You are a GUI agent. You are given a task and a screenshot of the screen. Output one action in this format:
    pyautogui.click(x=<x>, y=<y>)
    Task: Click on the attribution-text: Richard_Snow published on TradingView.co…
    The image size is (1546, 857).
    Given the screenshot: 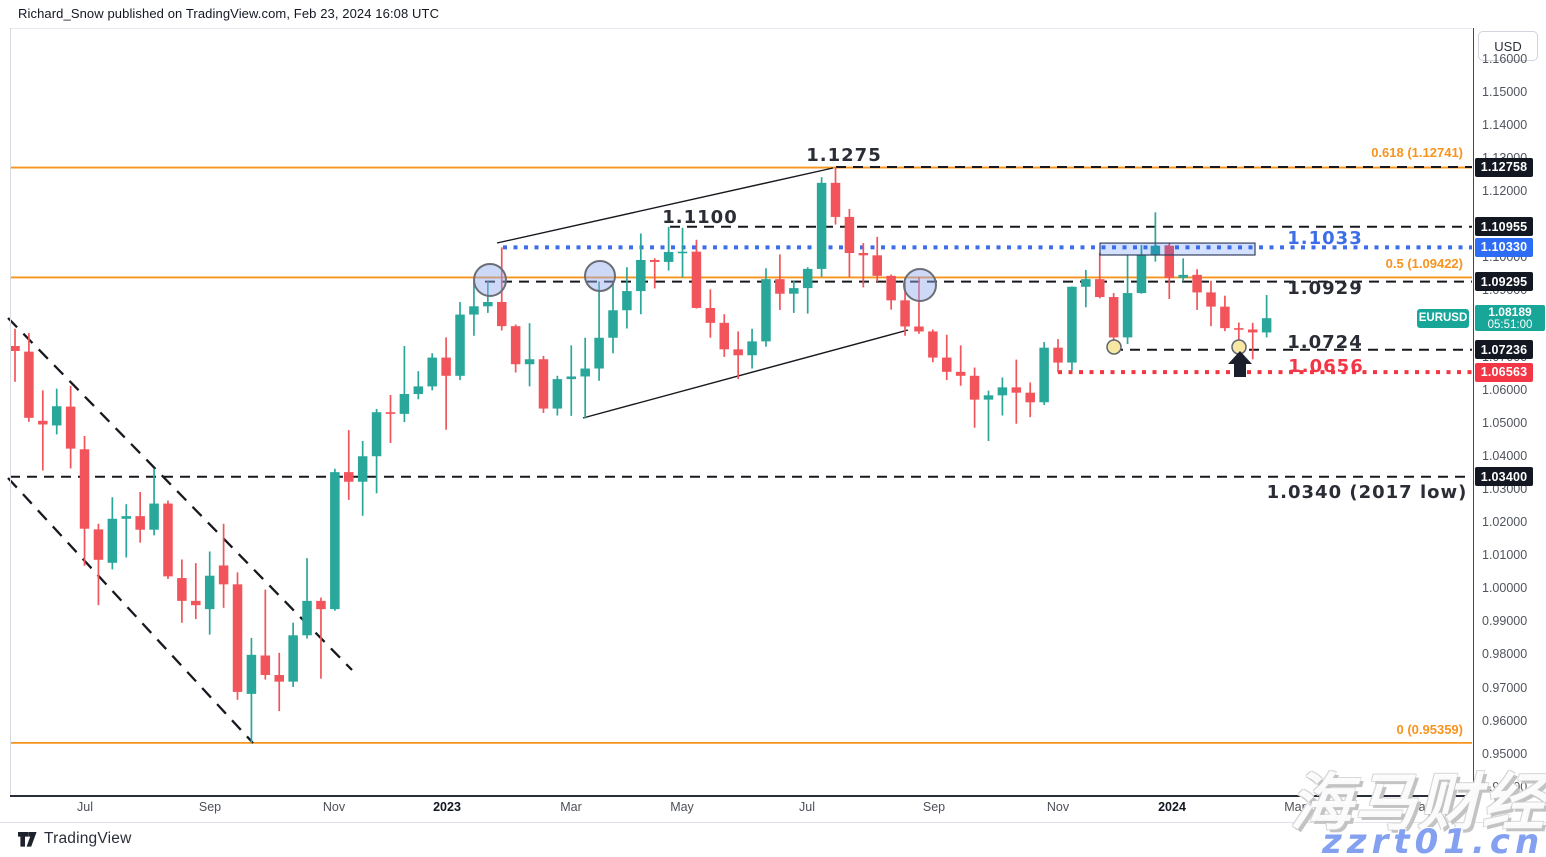 What is the action you would take?
    pyautogui.click(x=229, y=13)
    